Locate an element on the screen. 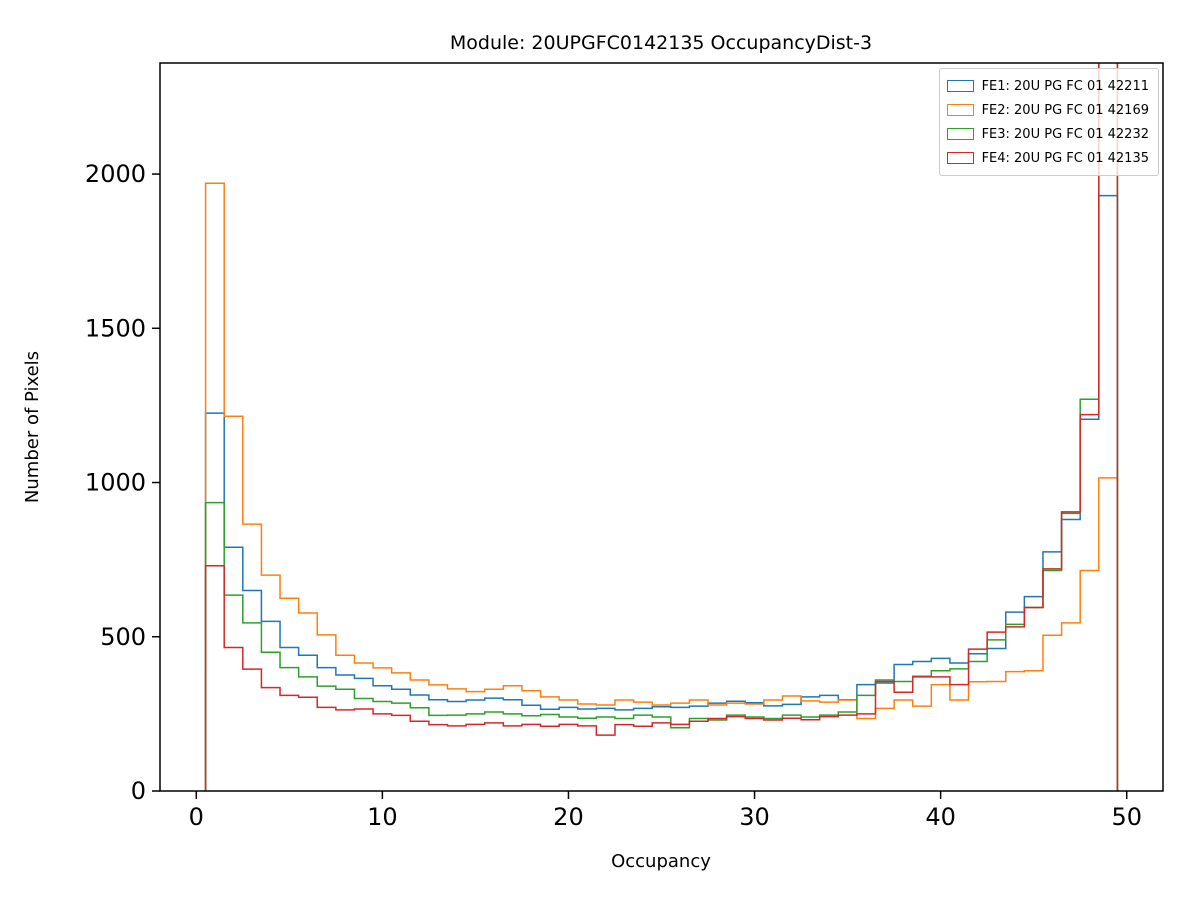 The image size is (1200, 900). legend-item-FE3: FE3: 20U PG FC 01 42232 is located at coordinates (1047, 134).